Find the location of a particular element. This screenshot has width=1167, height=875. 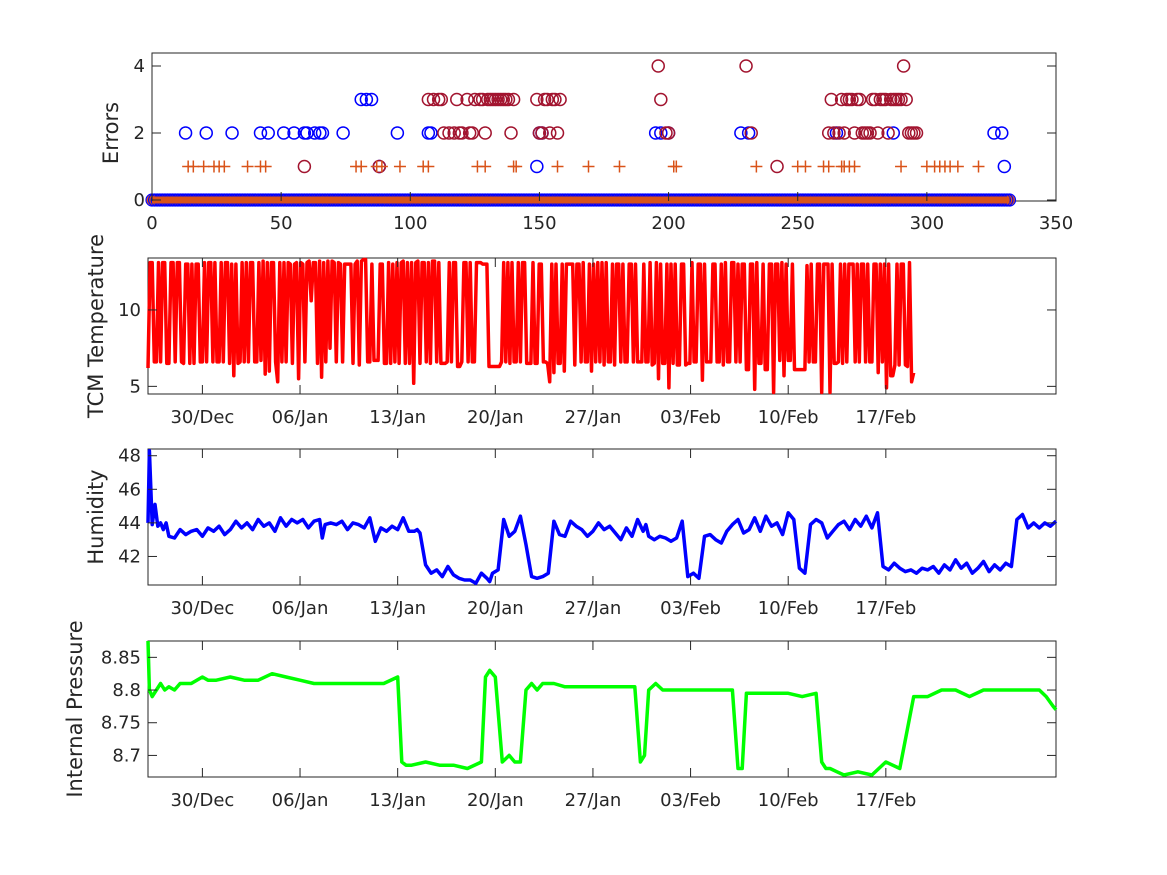

xtick-label: 200 is located at coordinates (668, 223).